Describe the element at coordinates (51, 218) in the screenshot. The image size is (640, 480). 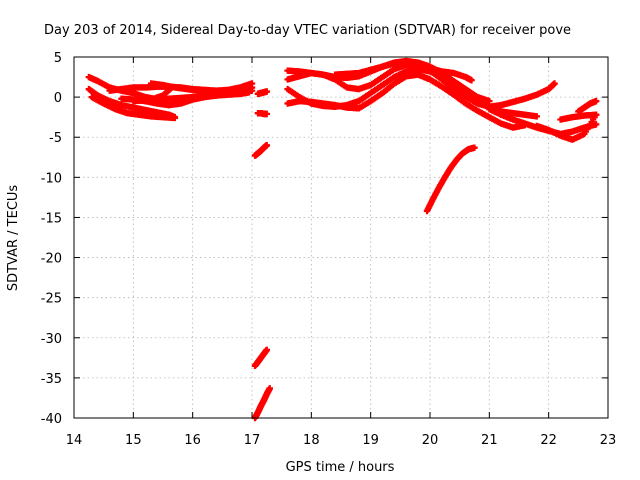
I see `y-tick-label: -15` at that location.